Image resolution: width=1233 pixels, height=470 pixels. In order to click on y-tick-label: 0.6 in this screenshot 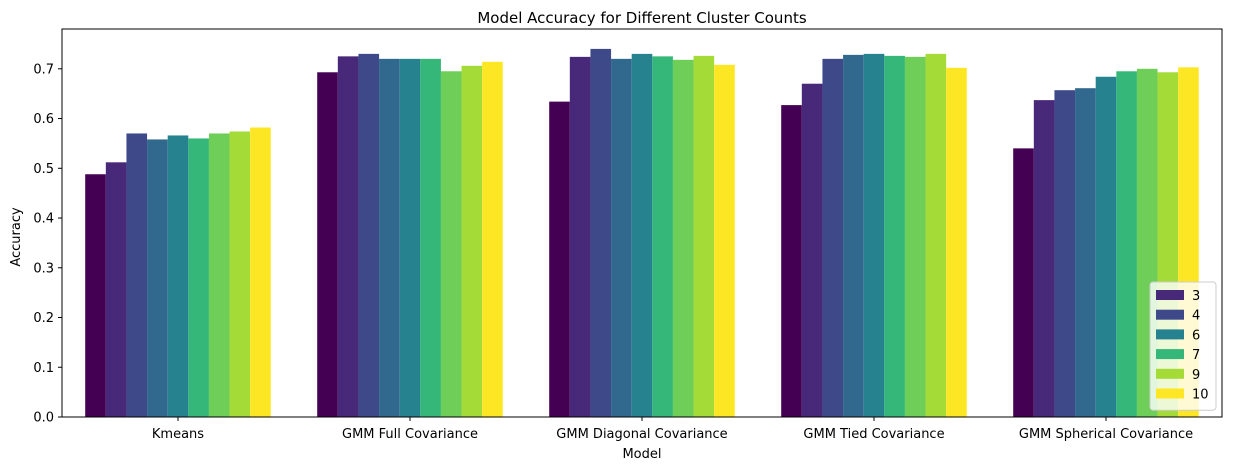, I will do `click(43, 119)`.